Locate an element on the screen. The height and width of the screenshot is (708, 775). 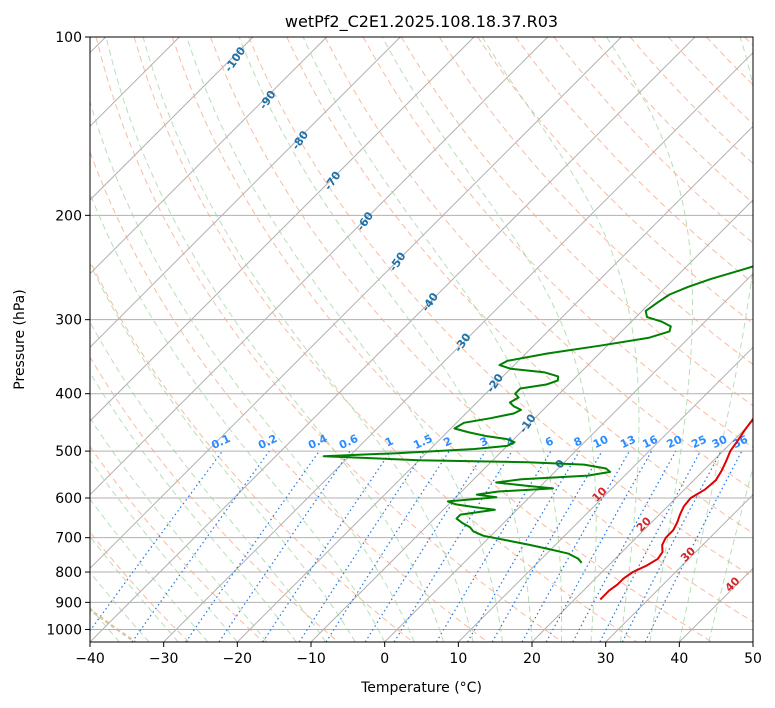
x-tick-label: 30 is located at coordinates (606, 659).